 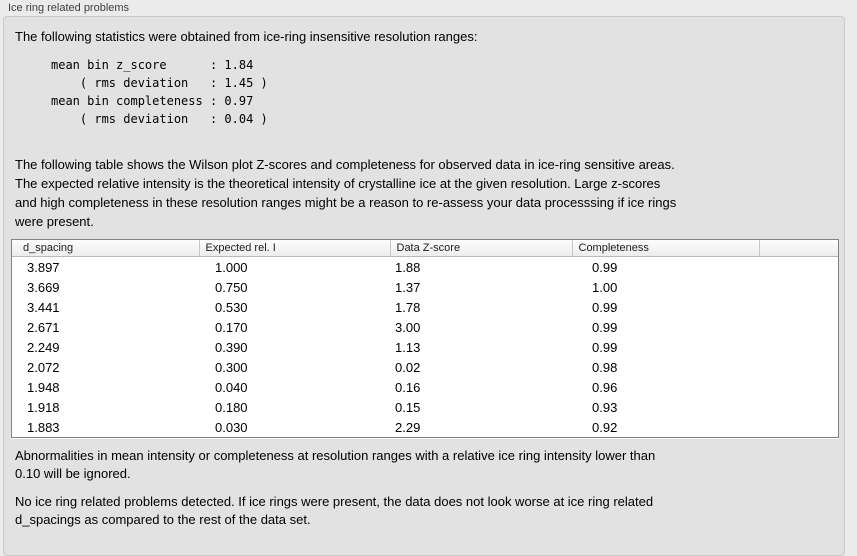 I want to click on table-cell: 1.37, so click(x=408, y=287).